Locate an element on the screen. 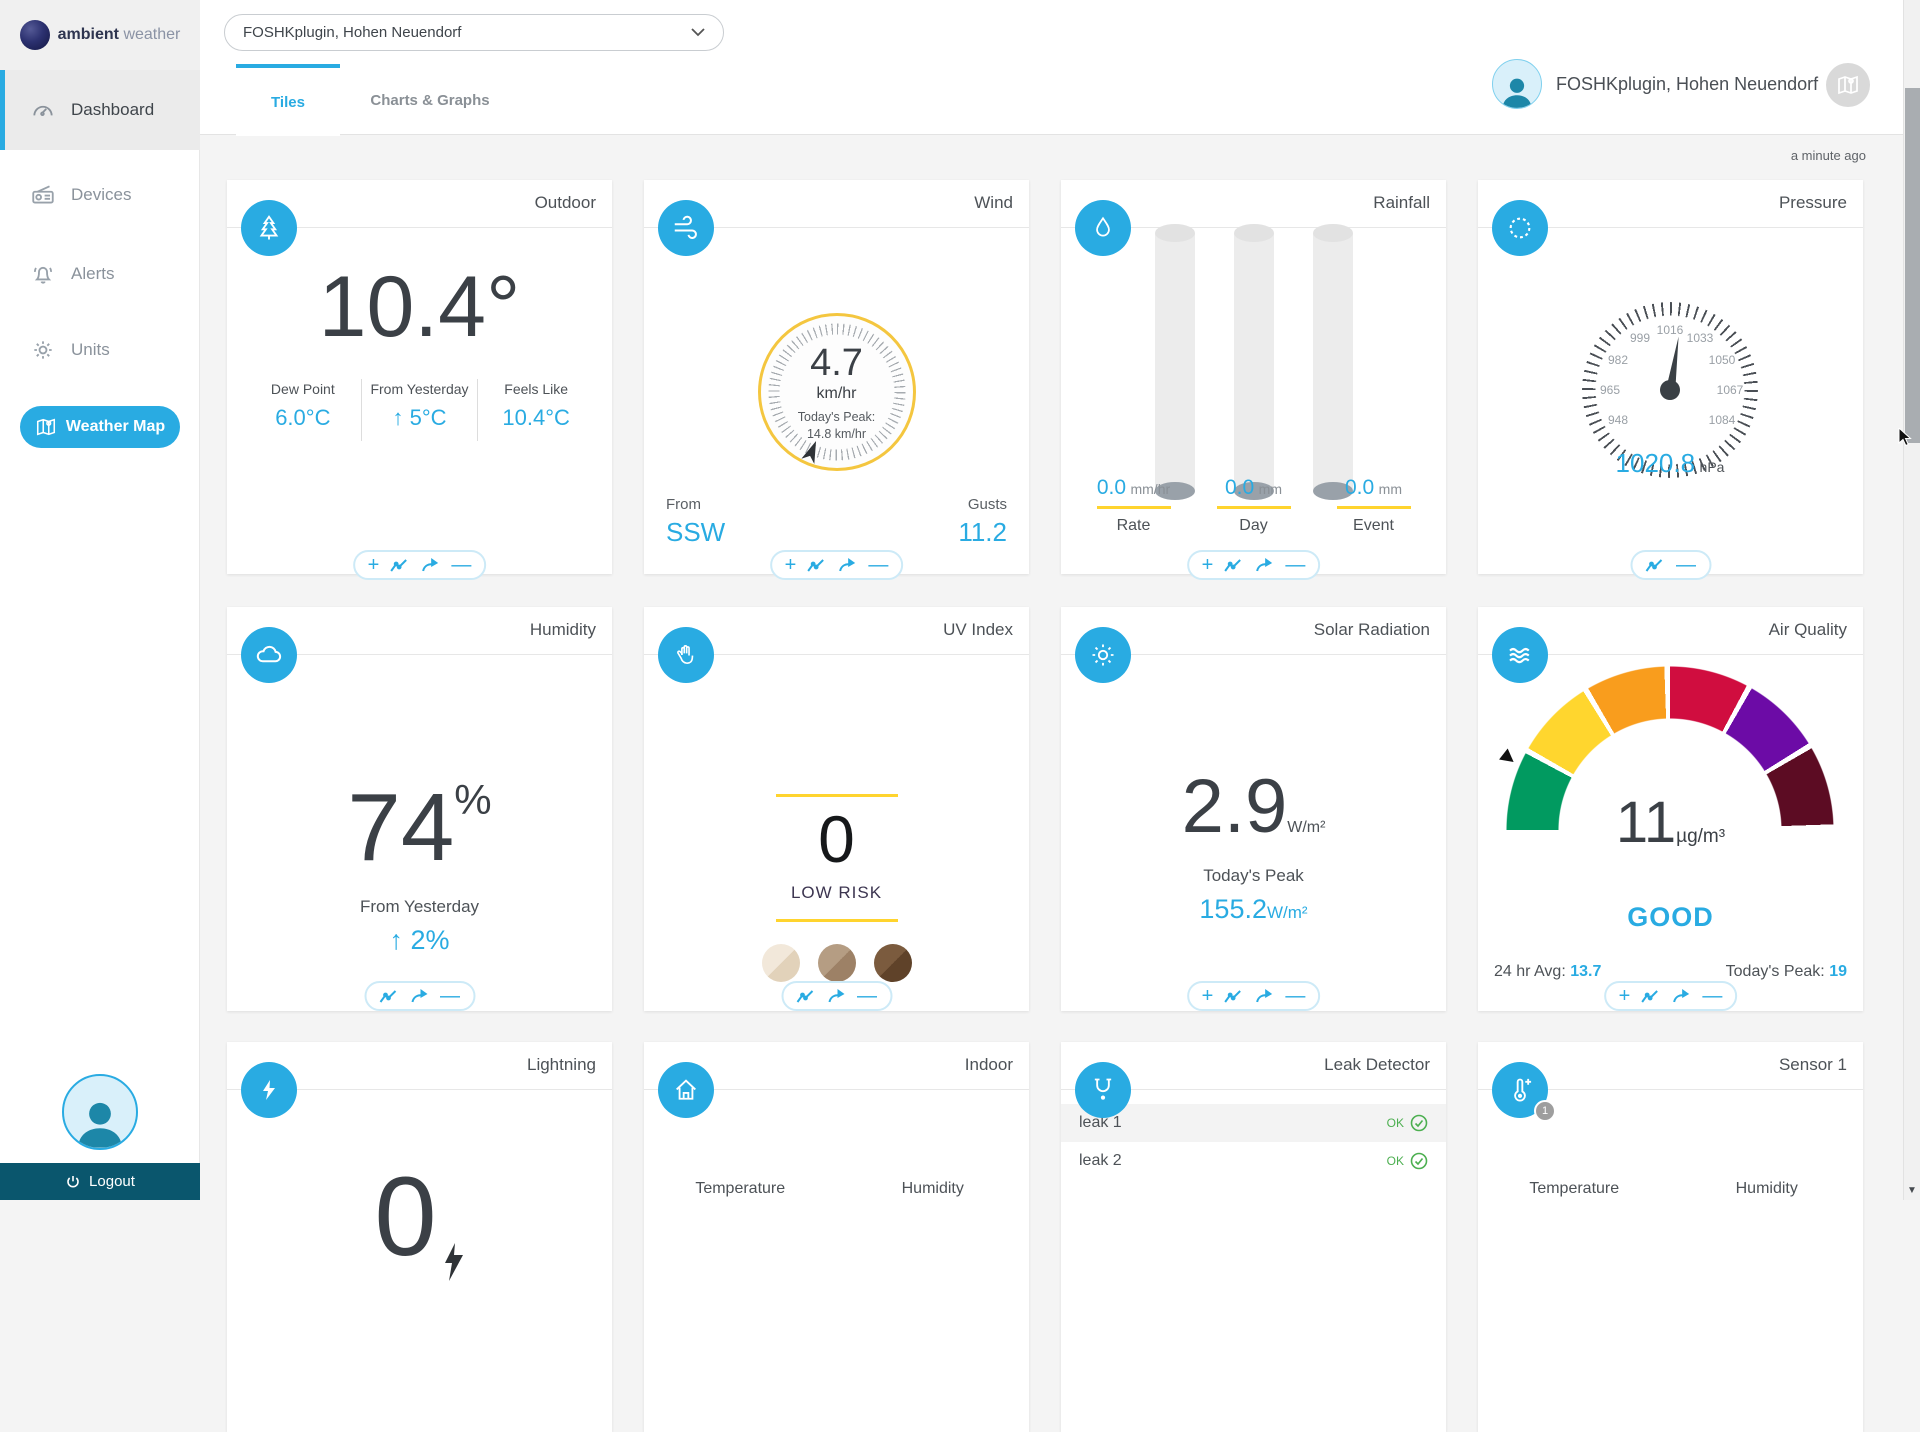 Image resolution: width=1920 pixels, height=1432 pixels. stat-value: ↑ 5°C is located at coordinates (419, 417).